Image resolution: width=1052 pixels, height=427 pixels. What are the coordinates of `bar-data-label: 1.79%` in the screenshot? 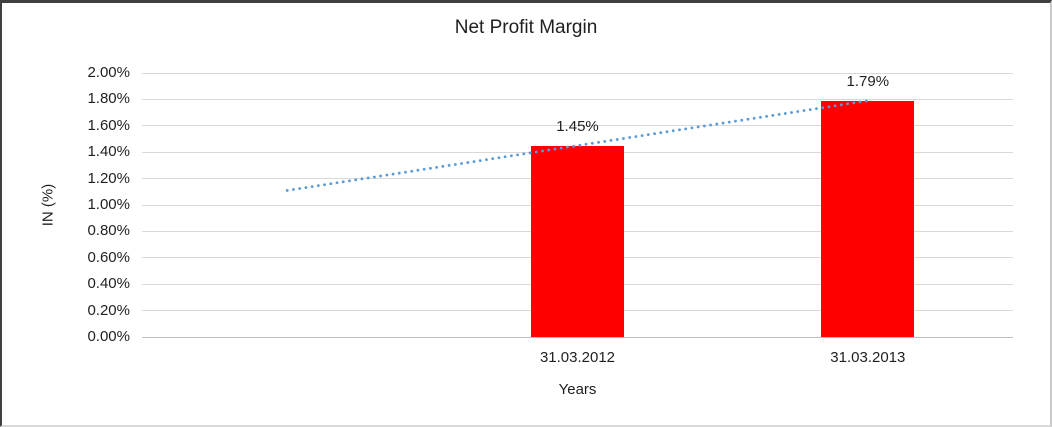 It's located at (868, 81).